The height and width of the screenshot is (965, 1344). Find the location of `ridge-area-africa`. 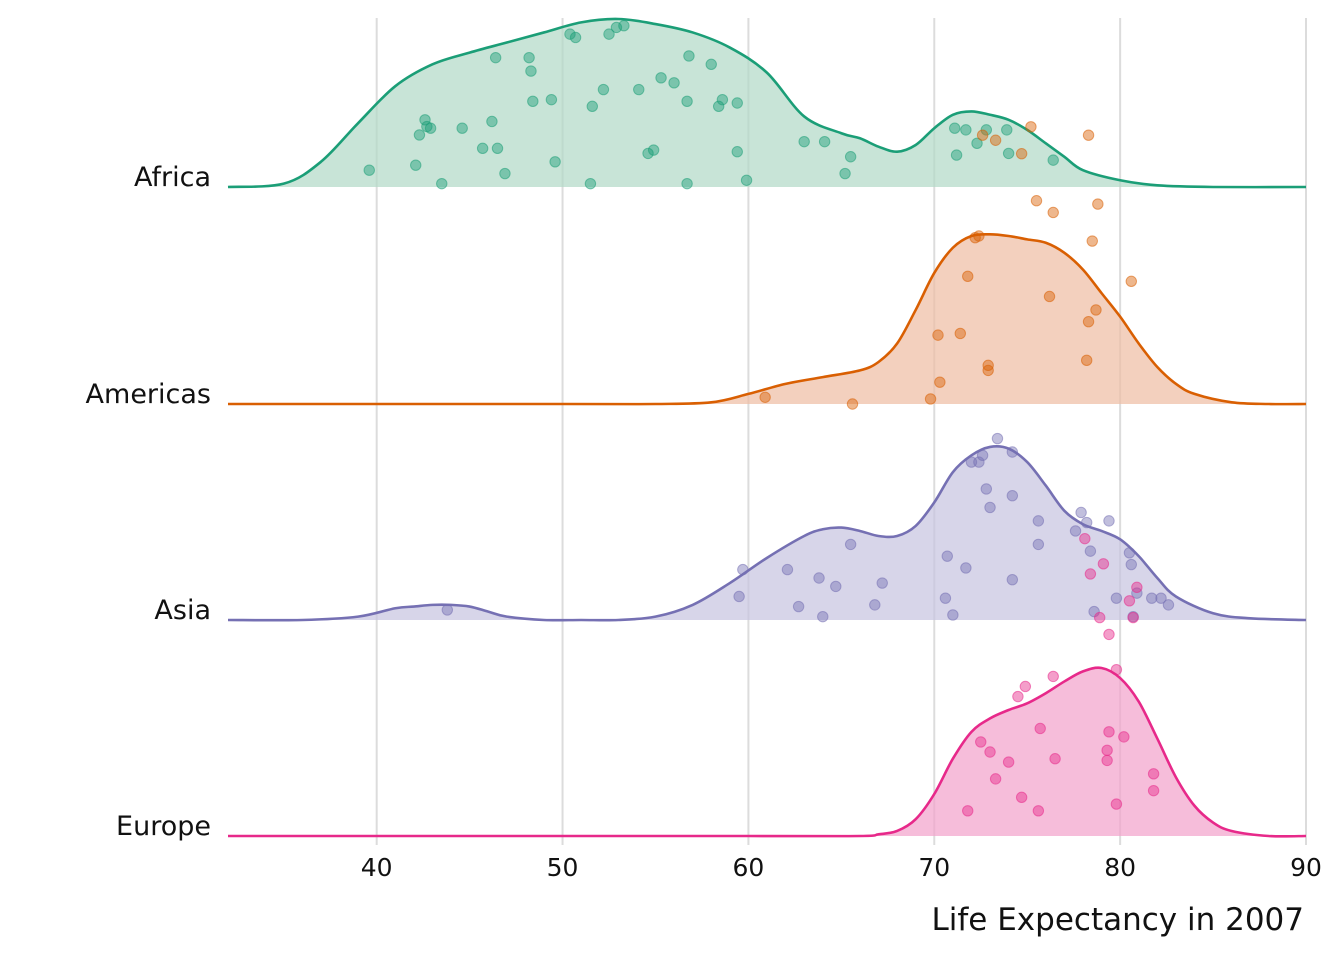

ridge-area-africa is located at coordinates (767, 103).